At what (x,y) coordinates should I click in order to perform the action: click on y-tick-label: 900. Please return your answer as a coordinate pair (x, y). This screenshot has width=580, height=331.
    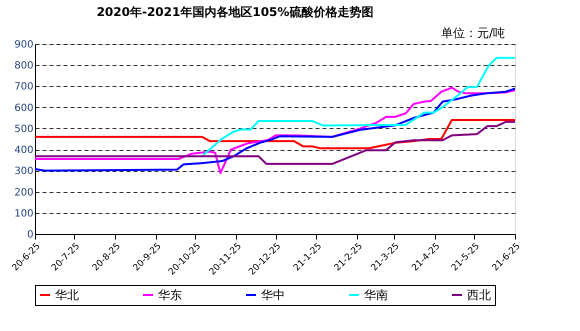
    Looking at the image, I should click on (24, 45).